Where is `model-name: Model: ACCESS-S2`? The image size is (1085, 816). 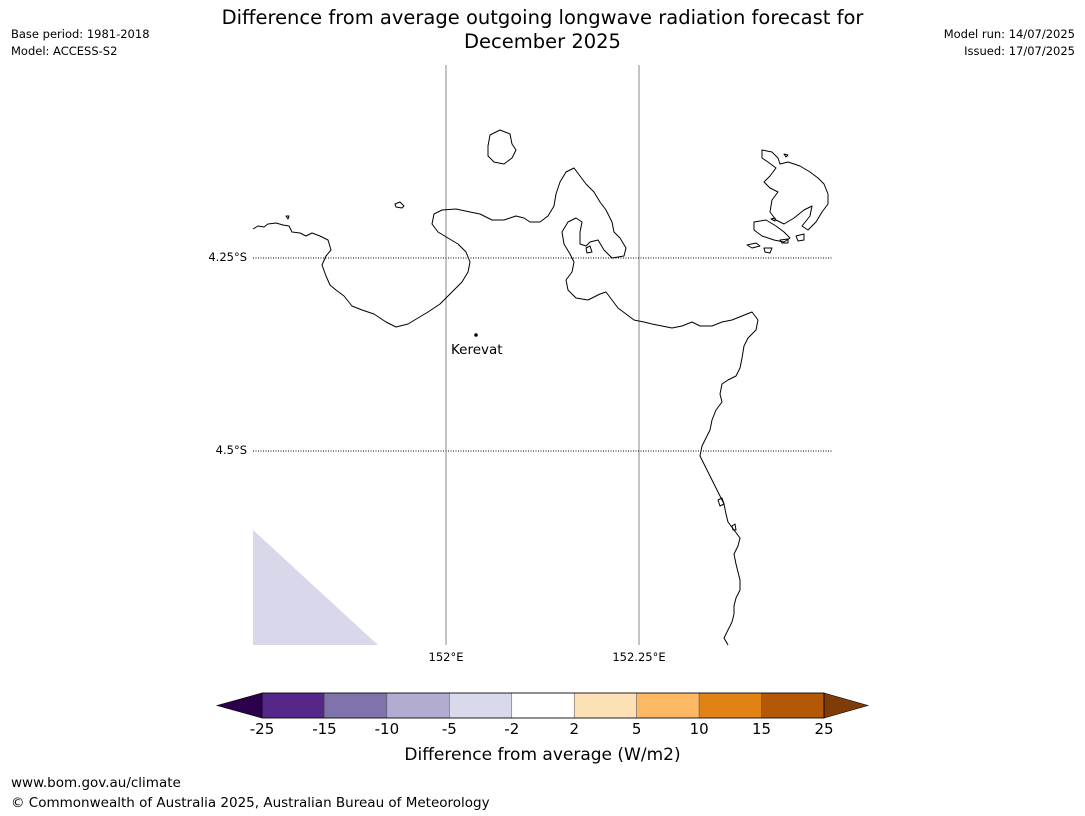
model-name: Model: ACCESS-S2 is located at coordinates (64, 51).